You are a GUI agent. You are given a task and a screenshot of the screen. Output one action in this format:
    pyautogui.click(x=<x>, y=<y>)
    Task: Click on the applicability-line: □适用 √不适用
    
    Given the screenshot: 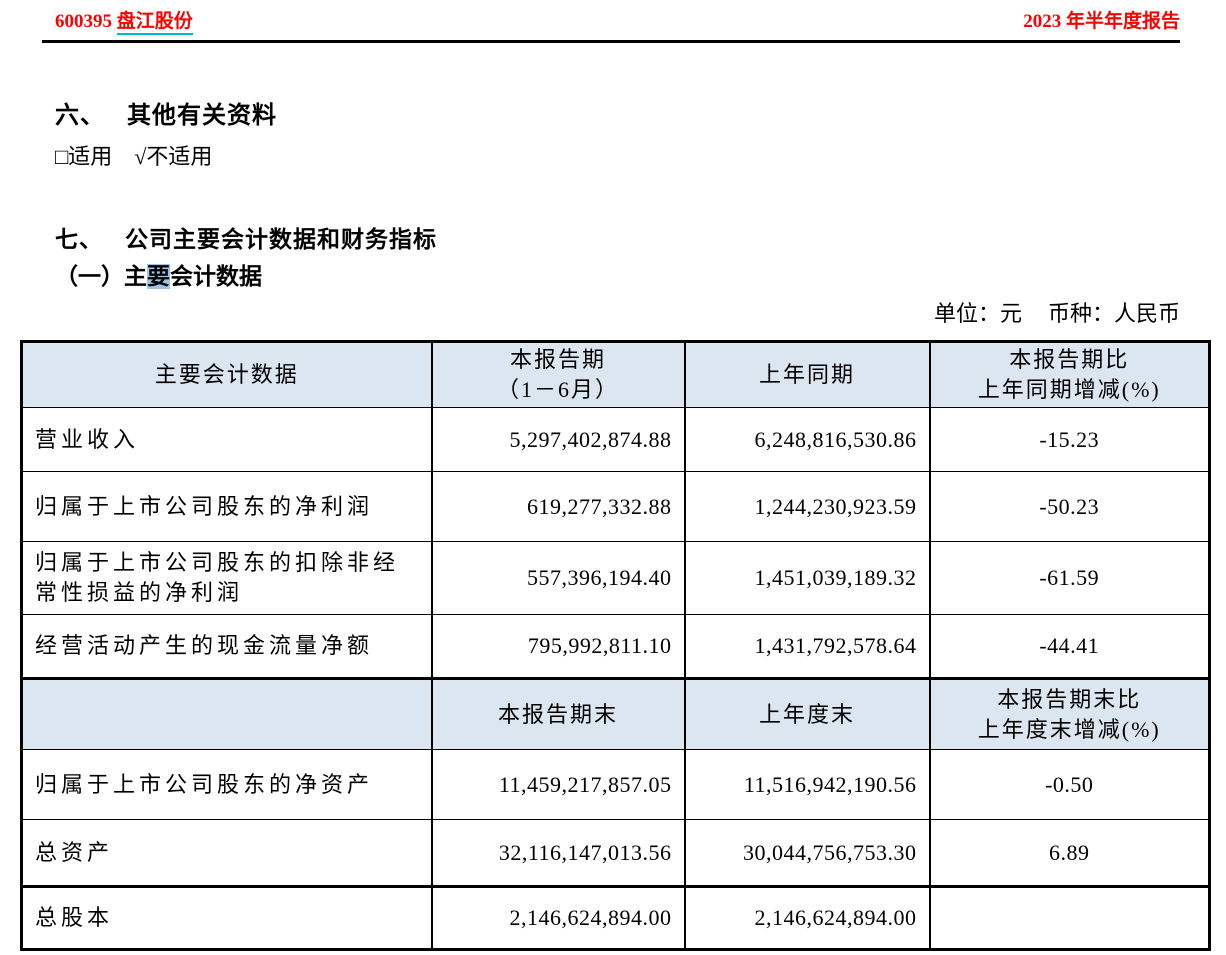 What is the action you would take?
    pyautogui.click(x=640, y=157)
    